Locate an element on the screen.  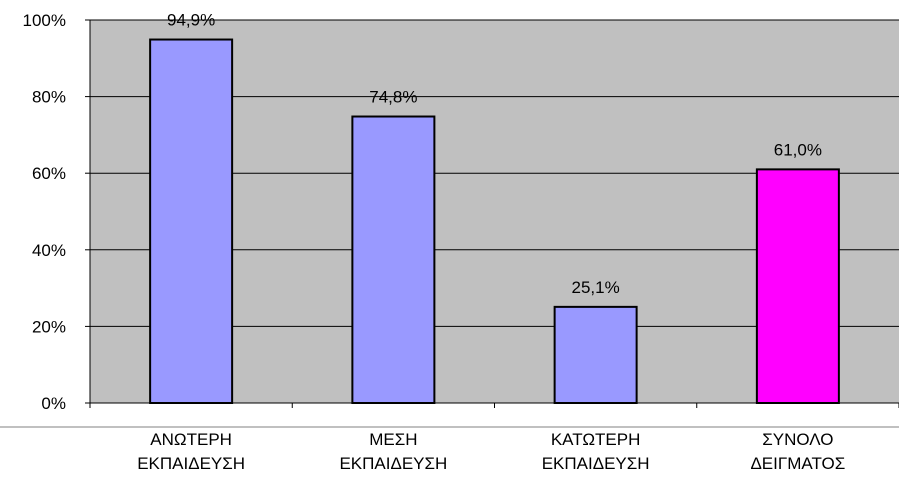
y-axis-ticks: 0% 20% 40% 60% 80% 100% is located at coordinates (56, 212).